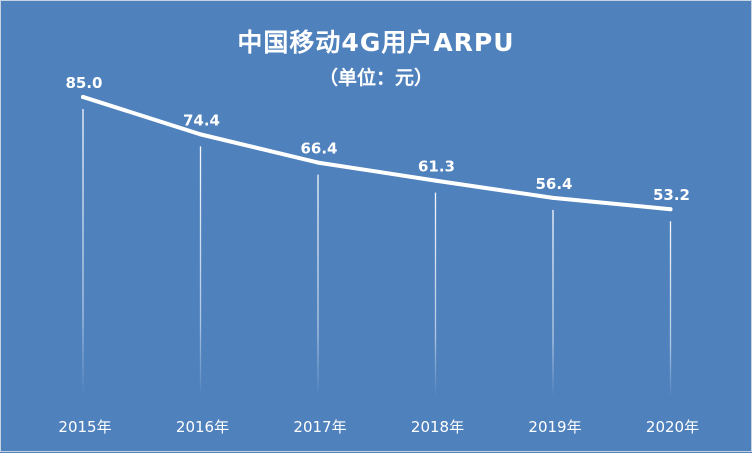 The width and height of the screenshot is (752, 453). What do you see at coordinates (554, 427) in the screenshot?
I see `x-tick-label-4: 2019年` at bounding box center [554, 427].